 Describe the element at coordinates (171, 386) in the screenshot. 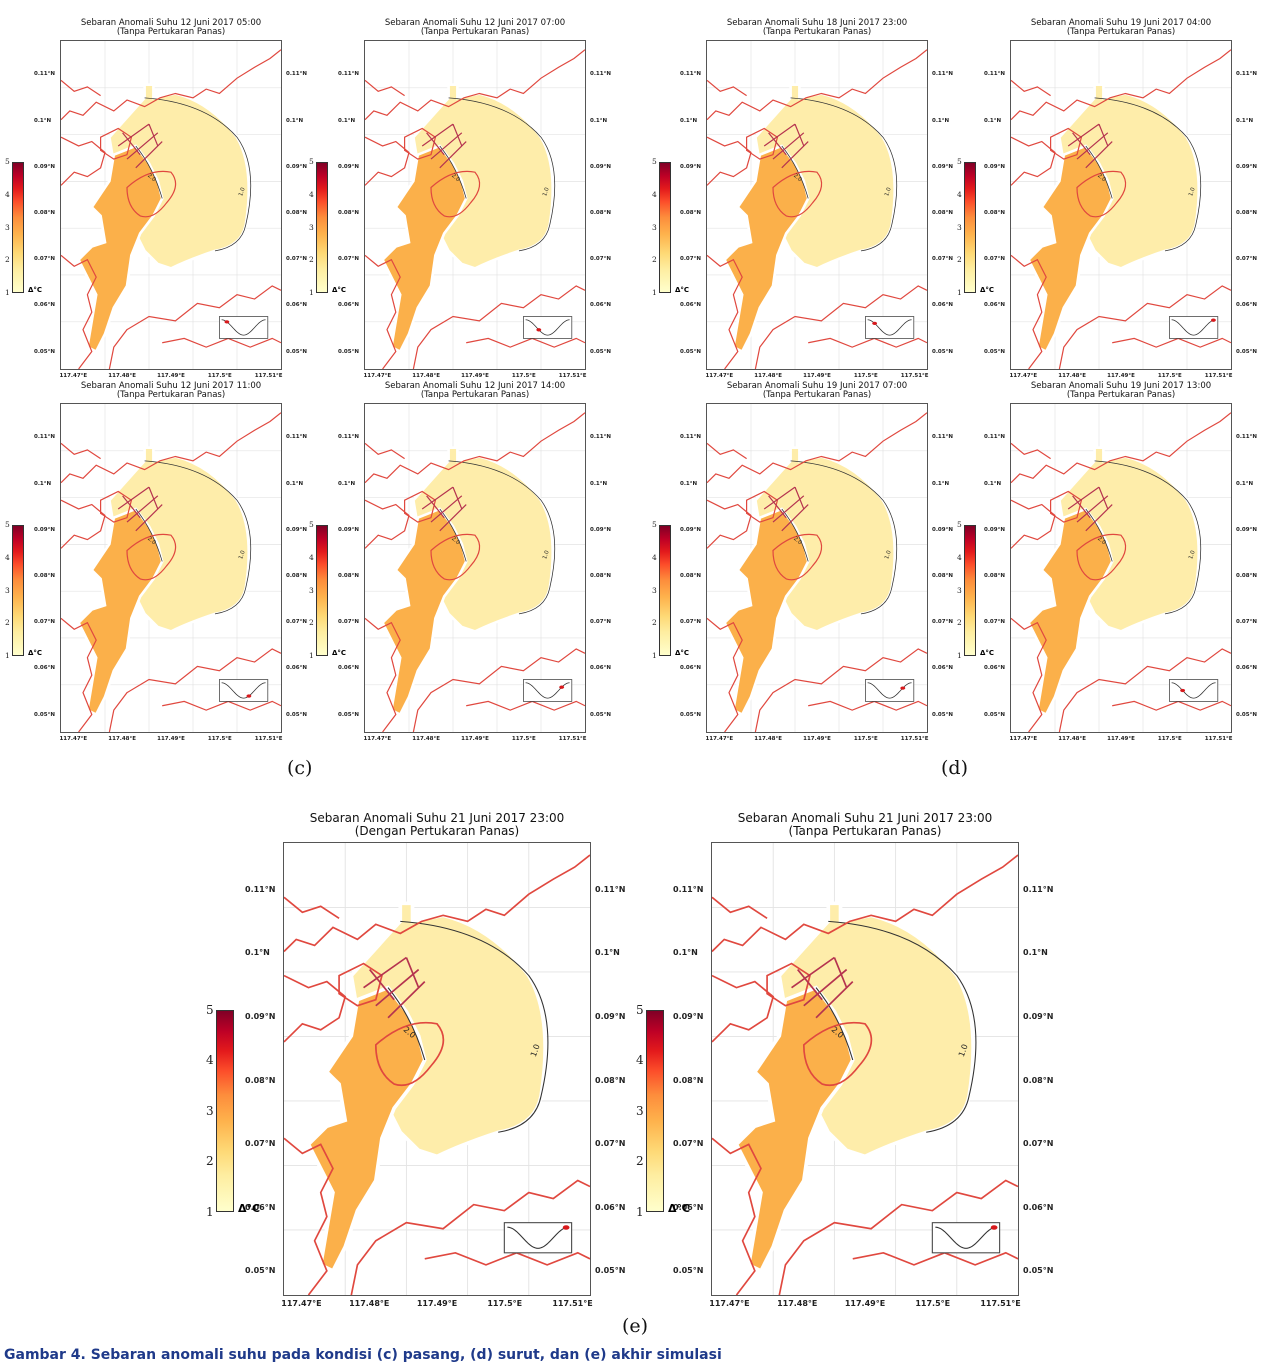

I see `panel-title-line1: Sebaran Anomali Suhu 12 Juni 2017 11:00` at that location.